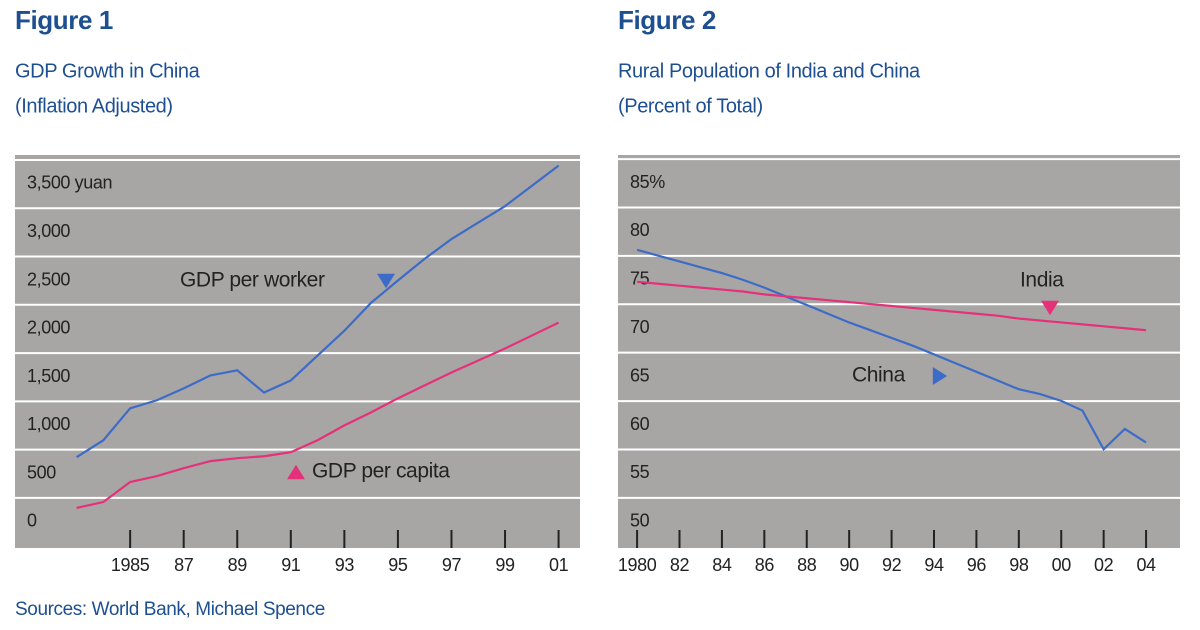 This screenshot has height=630, width=1200. Describe the element at coordinates (48, 328) in the screenshot. I see `y-tick-label: 2,000` at that location.